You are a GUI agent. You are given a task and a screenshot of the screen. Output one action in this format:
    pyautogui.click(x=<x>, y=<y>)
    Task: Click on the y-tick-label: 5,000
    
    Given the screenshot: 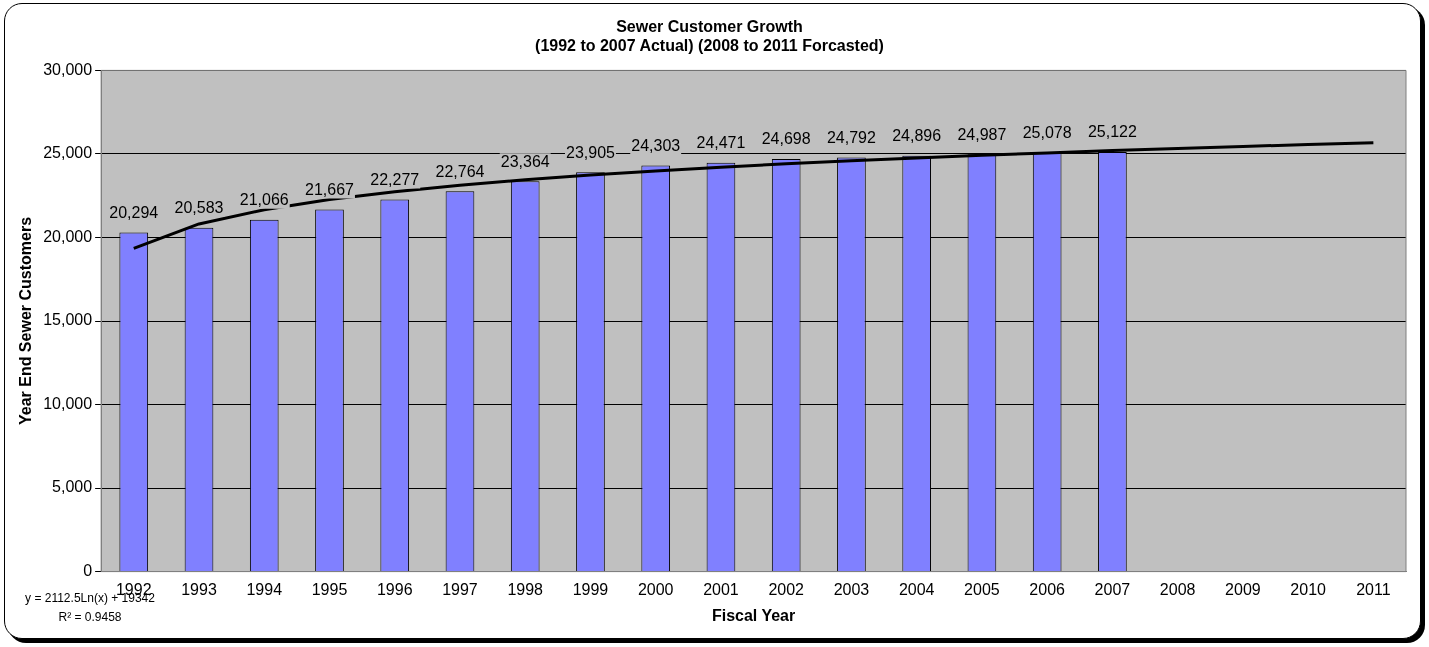 What is the action you would take?
    pyautogui.click(x=72, y=487)
    